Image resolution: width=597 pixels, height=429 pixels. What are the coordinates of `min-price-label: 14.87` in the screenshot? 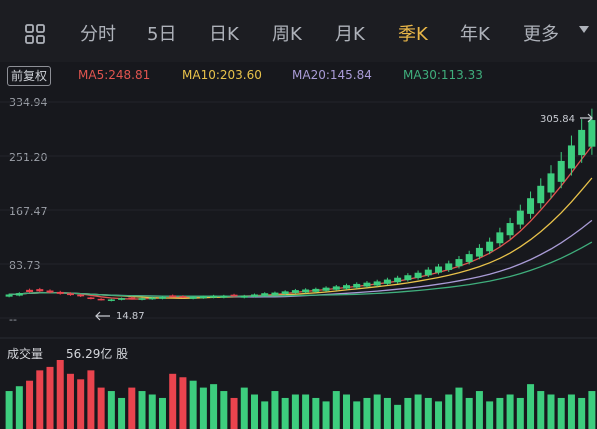 It's located at (130, 316).